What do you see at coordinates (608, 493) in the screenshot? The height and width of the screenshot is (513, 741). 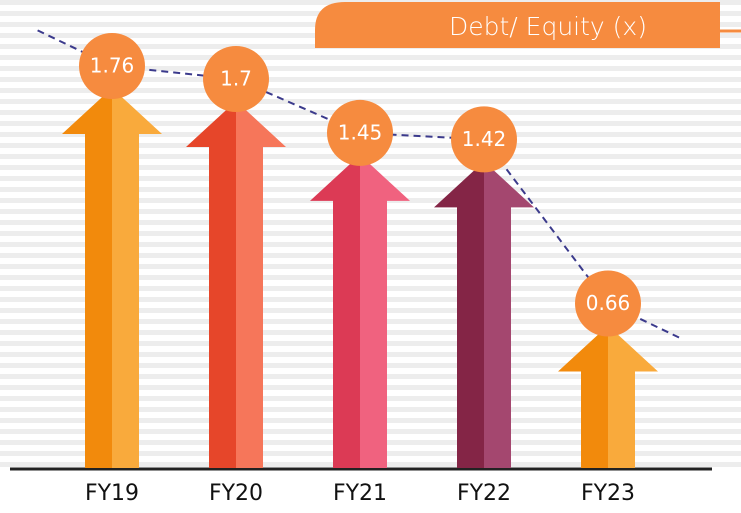 I see `x-tick-label: FY23` at bounding box center [608, 493].